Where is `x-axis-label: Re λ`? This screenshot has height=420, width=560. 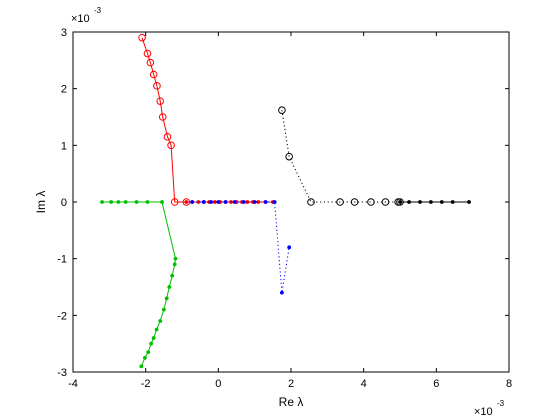 x-axis-label: Re λ is located at coordinates (291, 402).